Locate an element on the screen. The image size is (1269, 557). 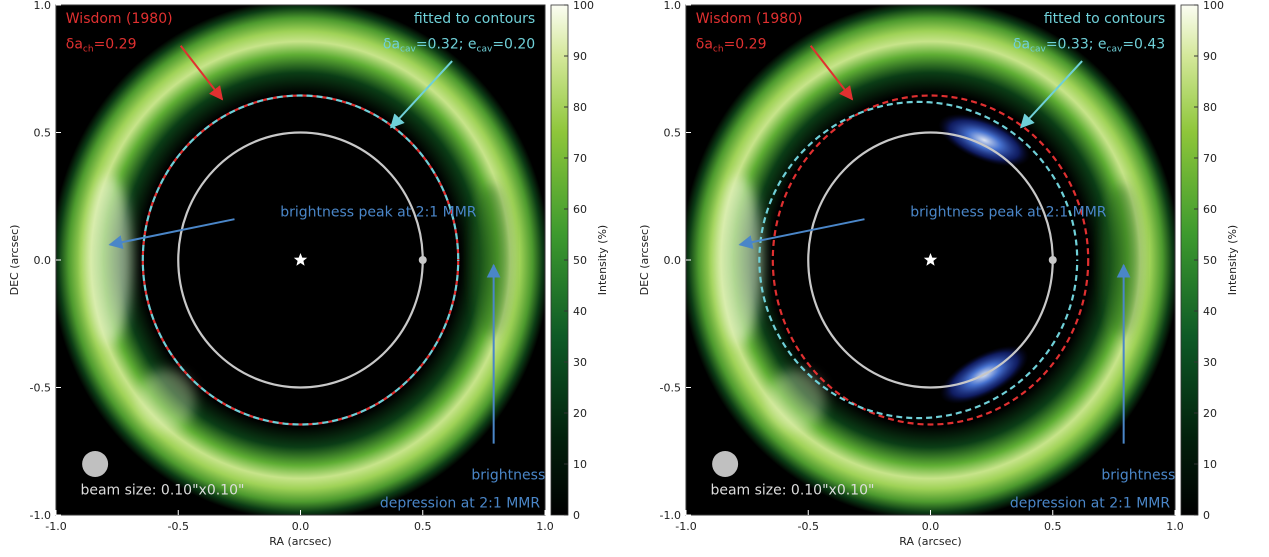
fit-a-number: =0.32; e is located at coordinates (446, 44).